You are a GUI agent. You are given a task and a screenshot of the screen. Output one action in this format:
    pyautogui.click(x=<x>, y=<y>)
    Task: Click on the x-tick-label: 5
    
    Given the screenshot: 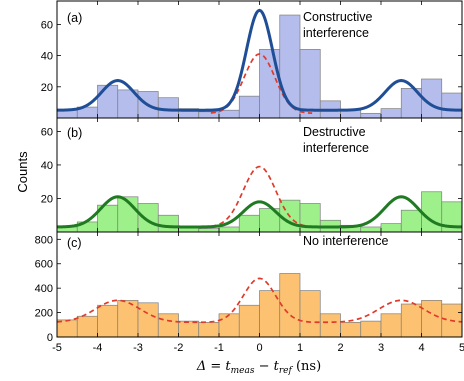 What is the action you would take?
    pyautogui.click(x=461, y=348)
    